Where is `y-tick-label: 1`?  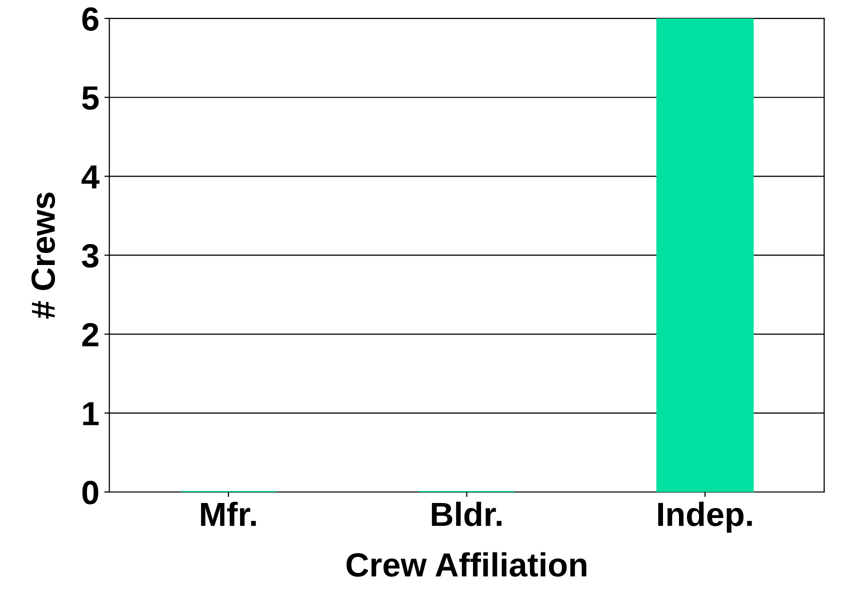
y-tick-label: 1 is located at coordinates (91, 414).